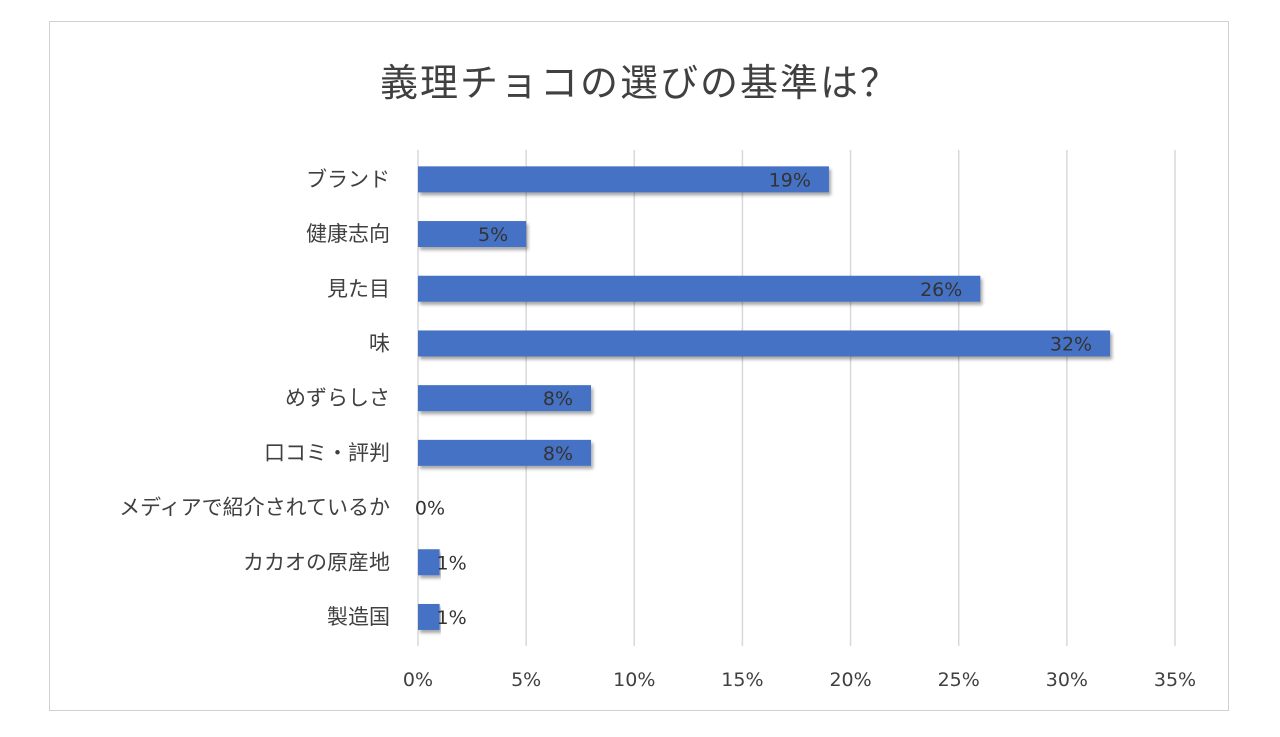  Describe the element at coordinates (493, 235) in the screenshot. I see `data-label: 5%` at that location.